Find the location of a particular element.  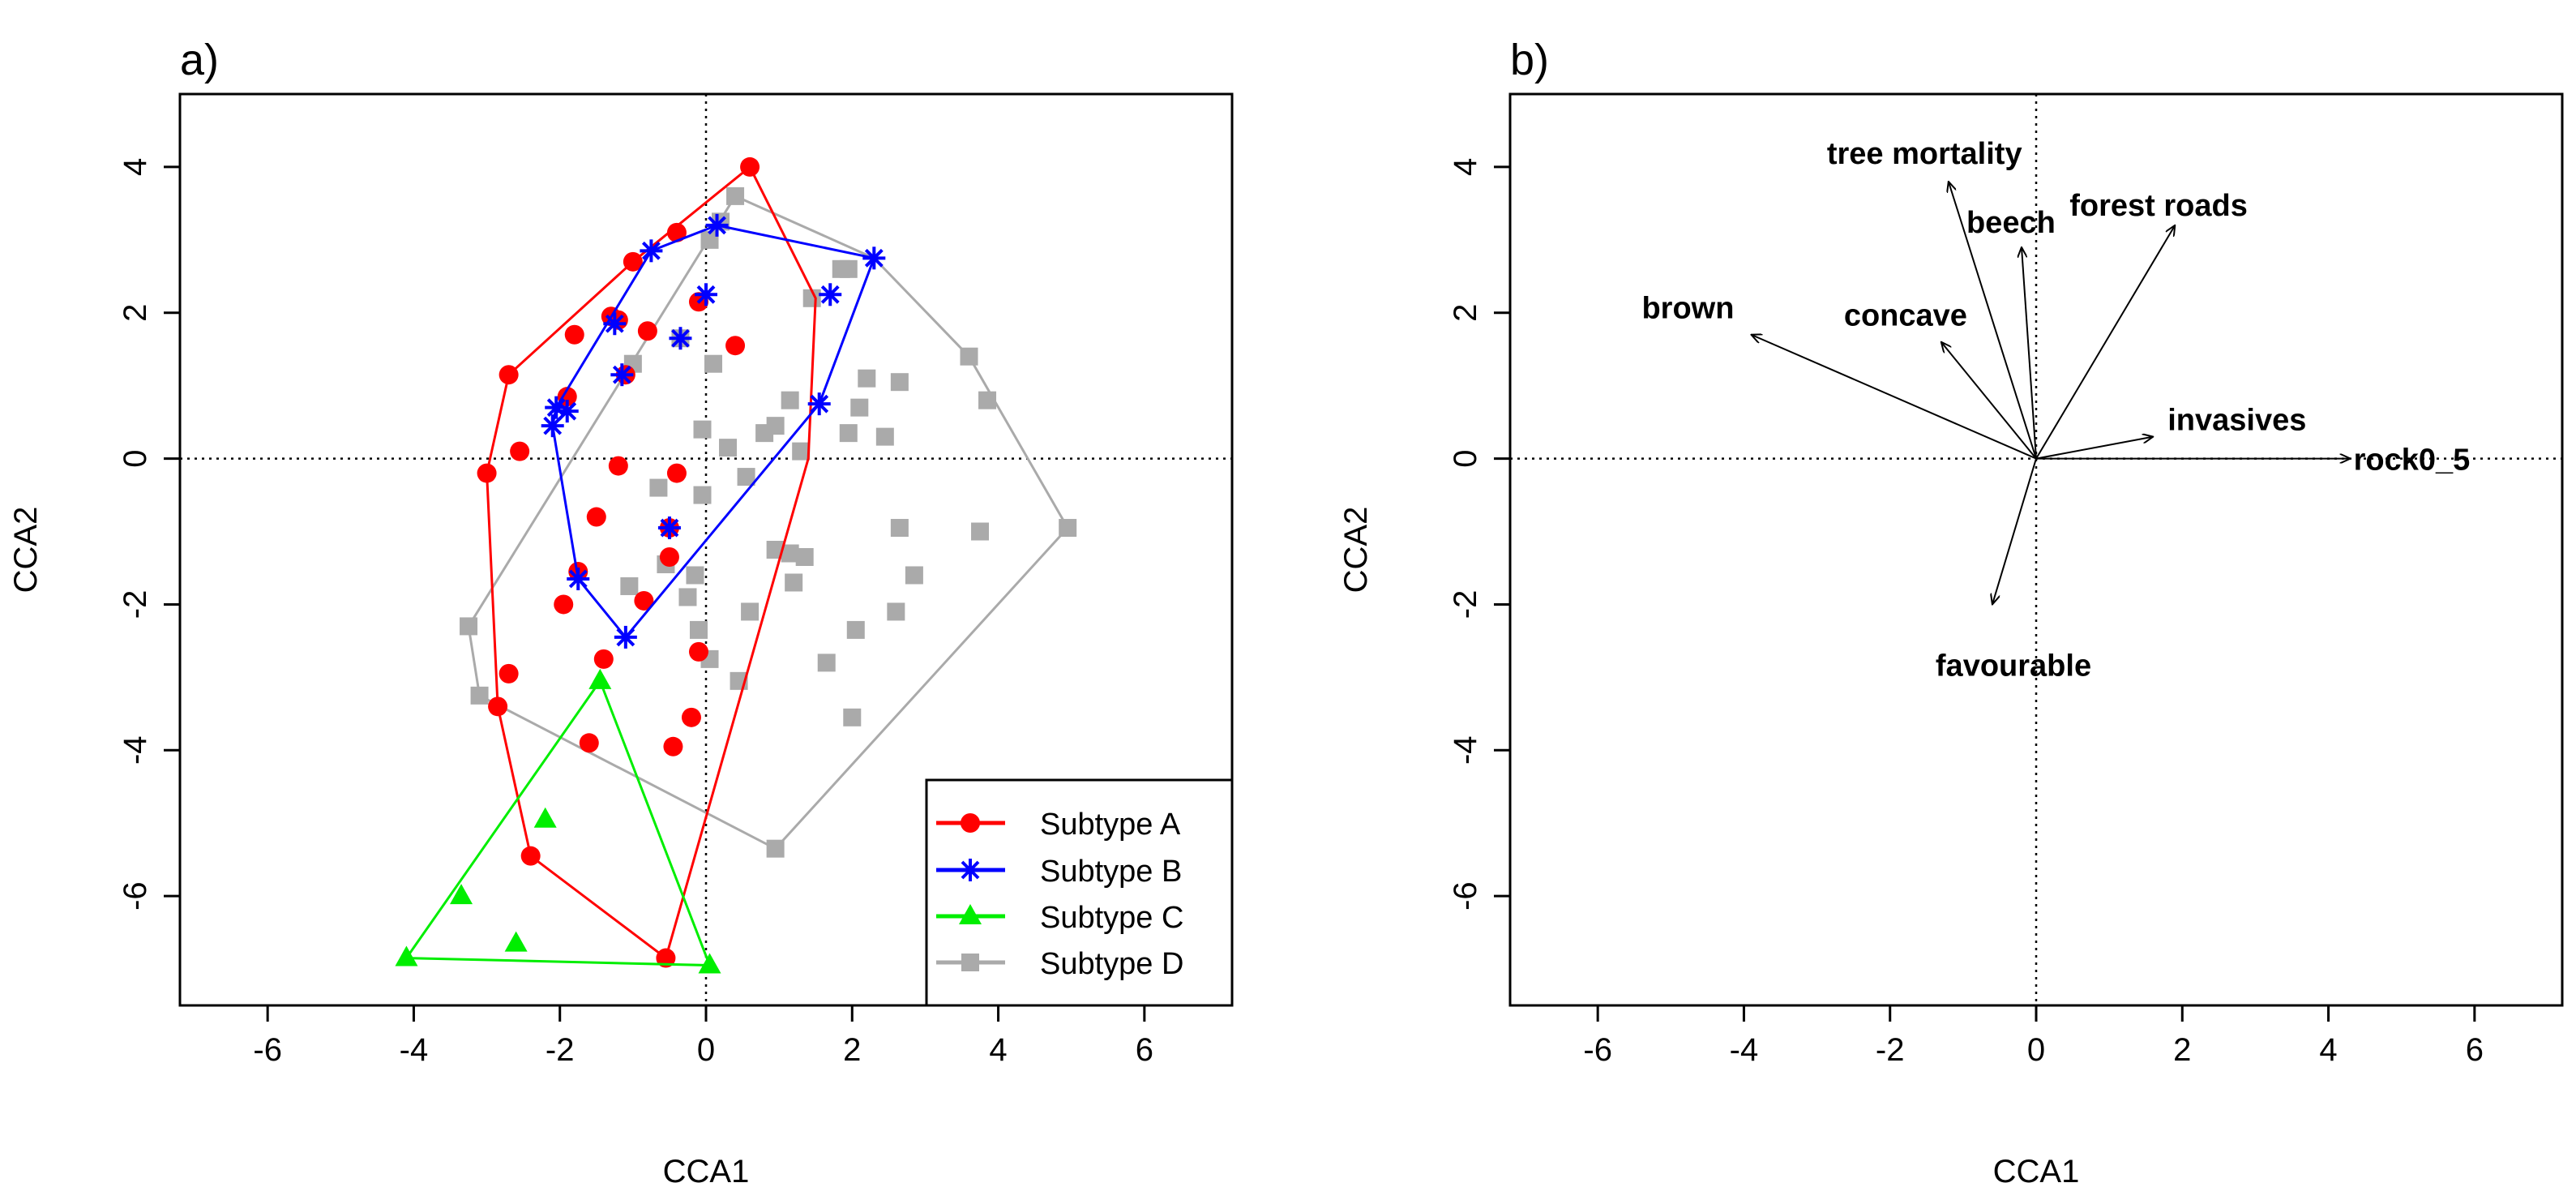

legend-entry-subtype-d: Subtype D is located at coordinates (1059, 964).